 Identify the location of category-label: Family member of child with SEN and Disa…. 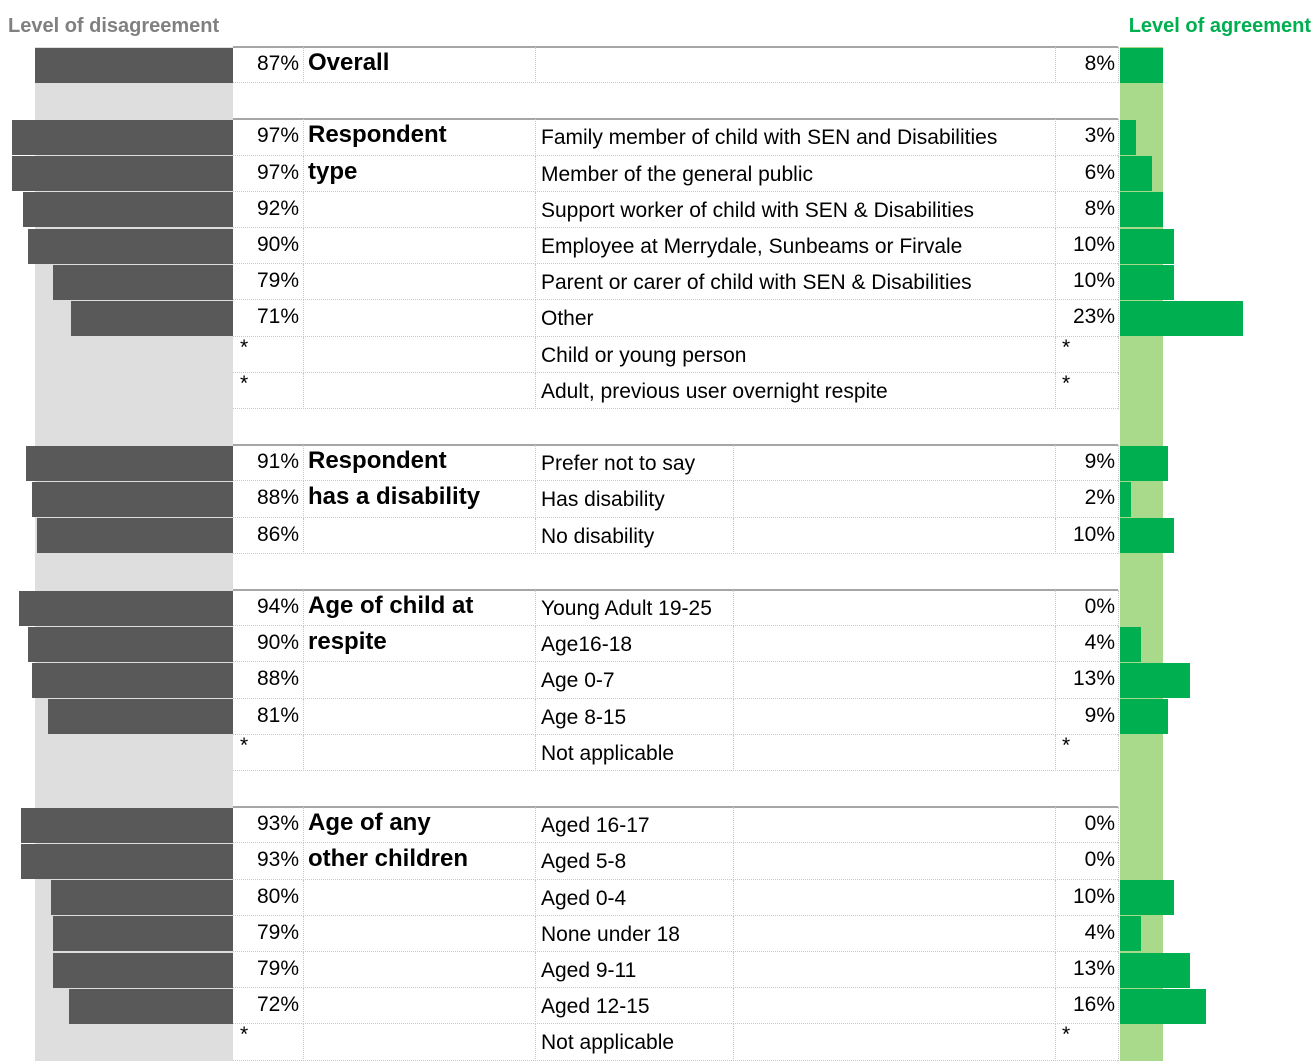
(769, 138).